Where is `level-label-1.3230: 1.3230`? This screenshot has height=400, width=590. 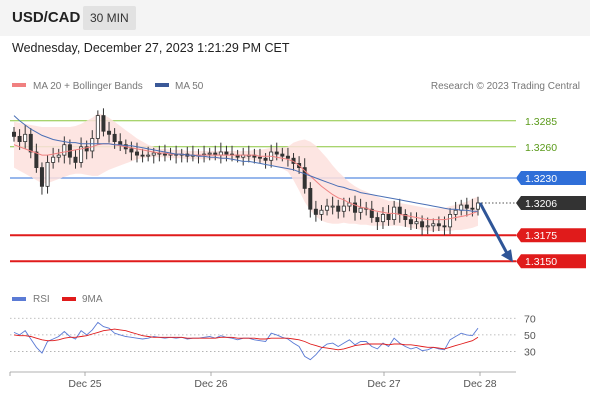
level-label-1.3230: 1.3230 is located at coordinates (551, 178).